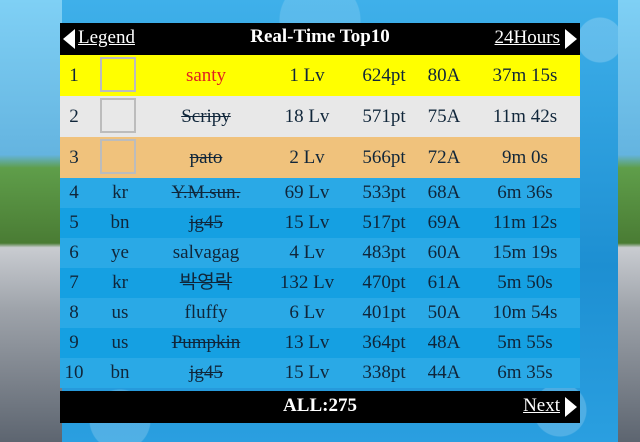 The height and width of the screenshot is (442, 640). I want to click on table-row: 2 Scripy 18 Lv 571pt 75A 11m 42s, so click(320, 116).